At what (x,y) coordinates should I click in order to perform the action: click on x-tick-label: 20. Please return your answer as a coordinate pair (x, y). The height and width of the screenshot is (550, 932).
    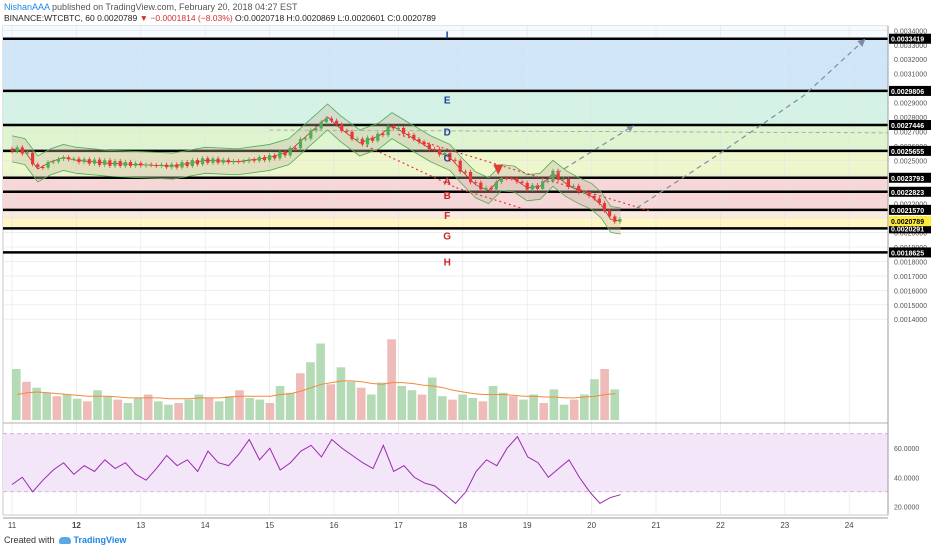
    Looking at the image, I should click on (591, 525).